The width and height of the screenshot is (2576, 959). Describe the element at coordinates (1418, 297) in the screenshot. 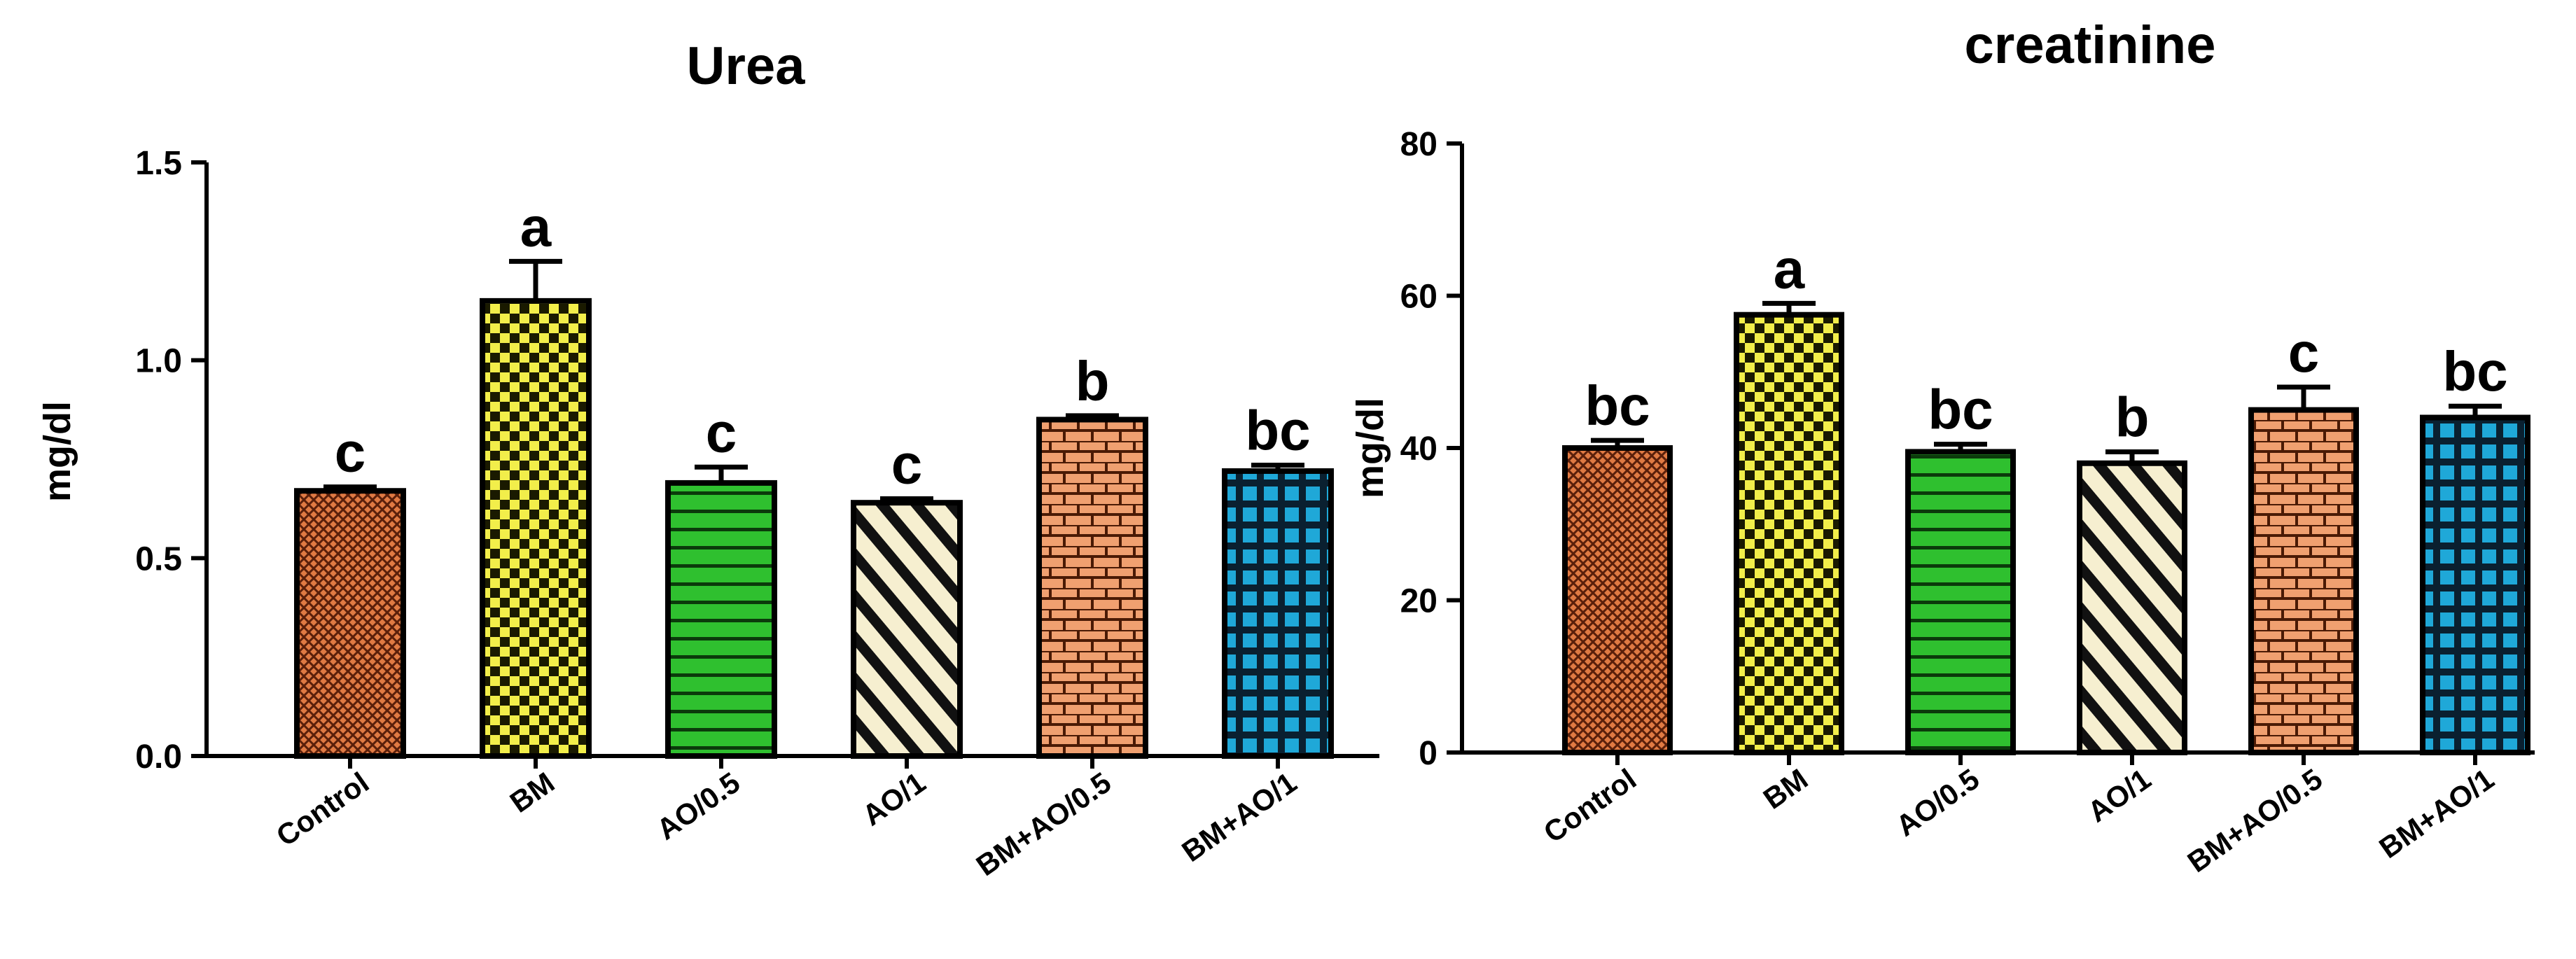

I see `y-tick-label: 60` at that location.